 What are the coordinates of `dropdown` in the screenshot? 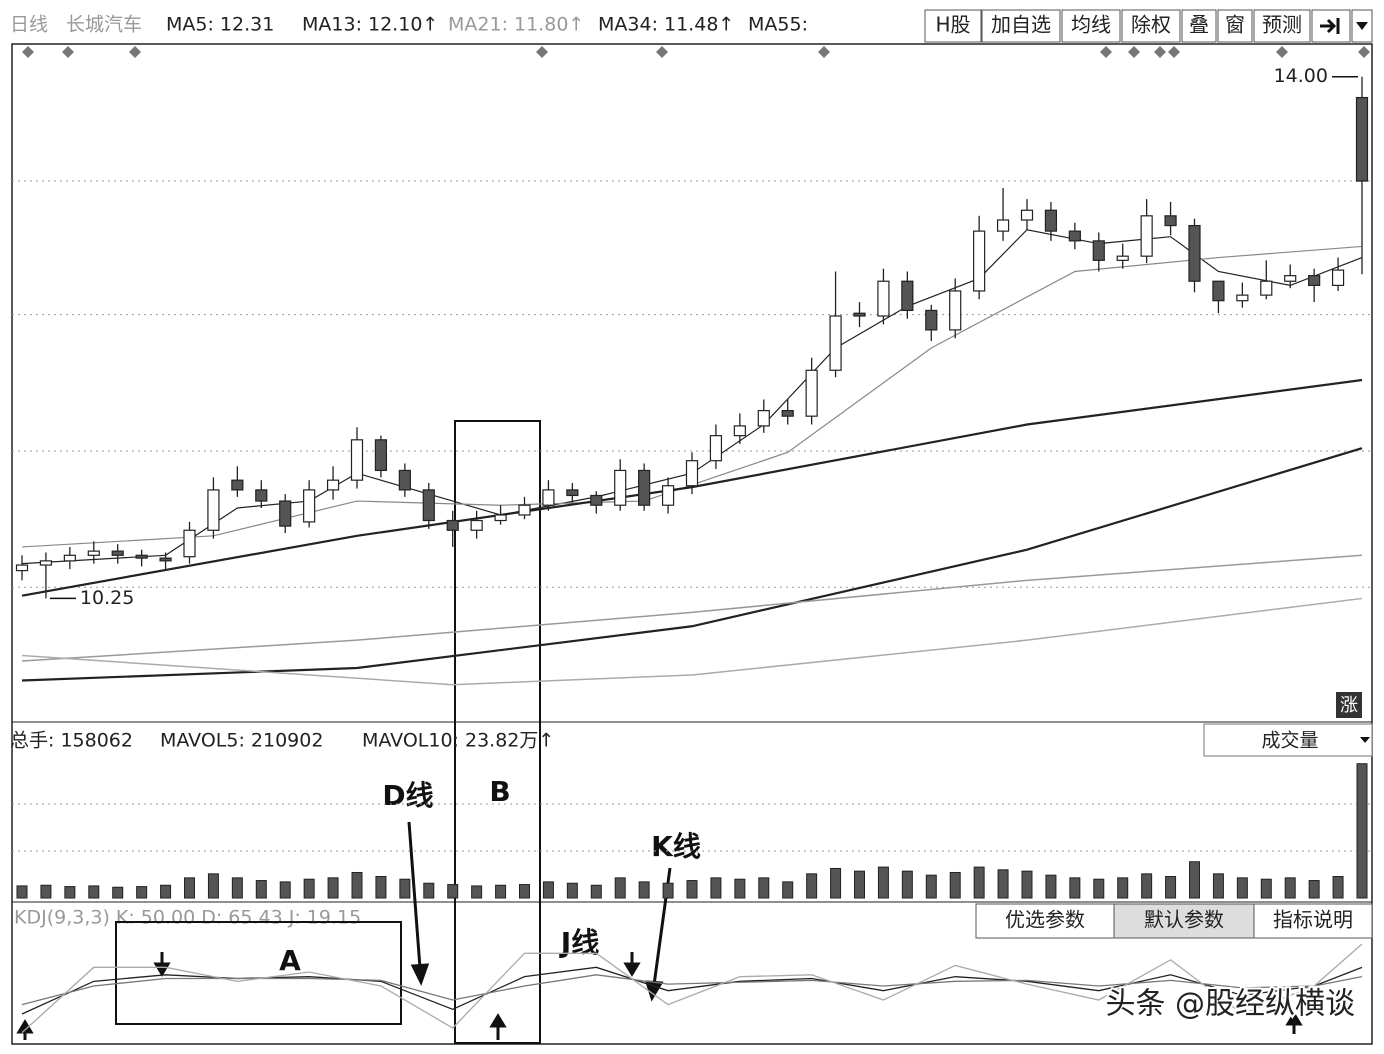 It's located at (1288, 740).